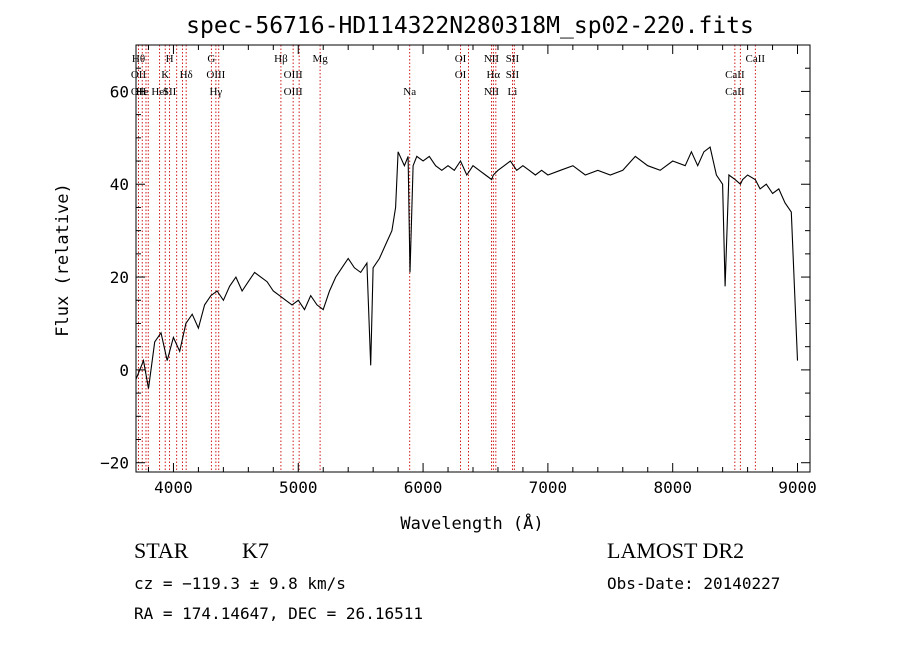  What do you see at coordinates (173, 487) in the screenshot?
I see `x-tick-label: 4000` at bounding box center [173, 487].